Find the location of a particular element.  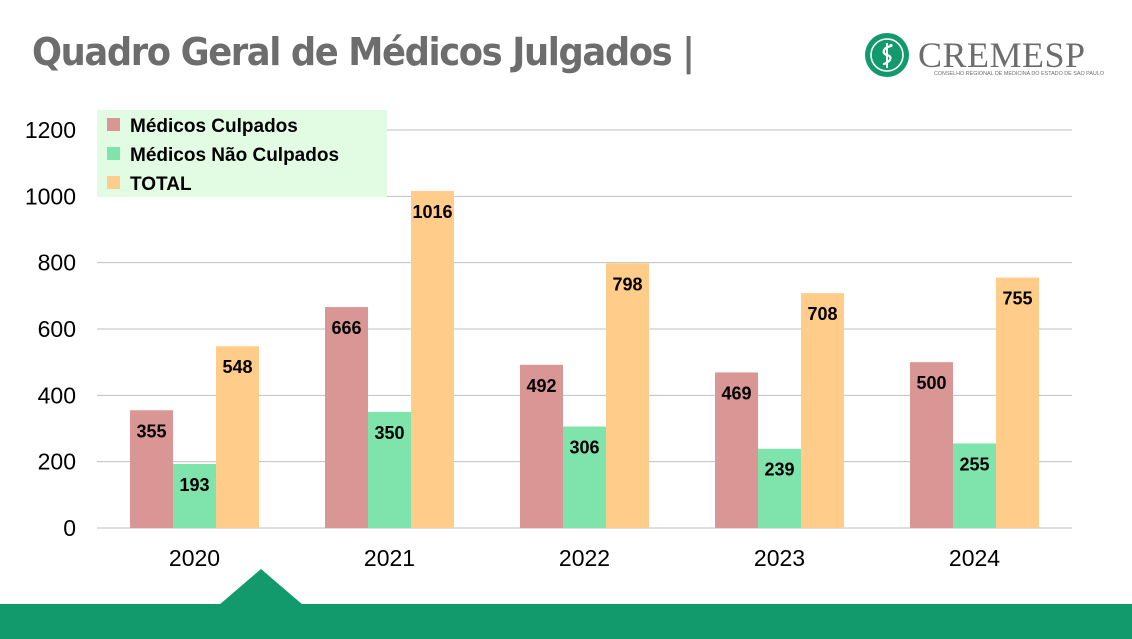

data-label: 193 is located at coordinates (194, 485).